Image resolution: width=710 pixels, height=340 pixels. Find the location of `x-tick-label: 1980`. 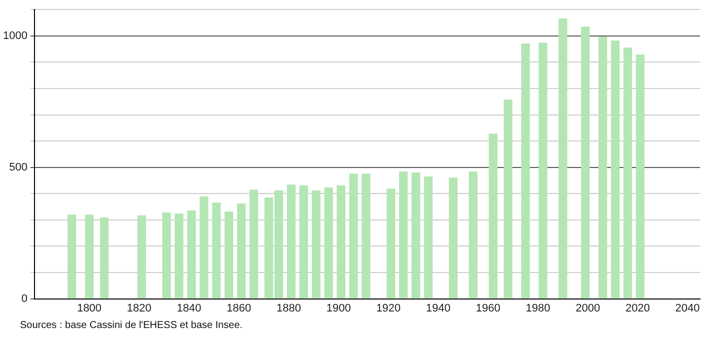

x-tick-label: 1980 is located at coordinates (538, 308).